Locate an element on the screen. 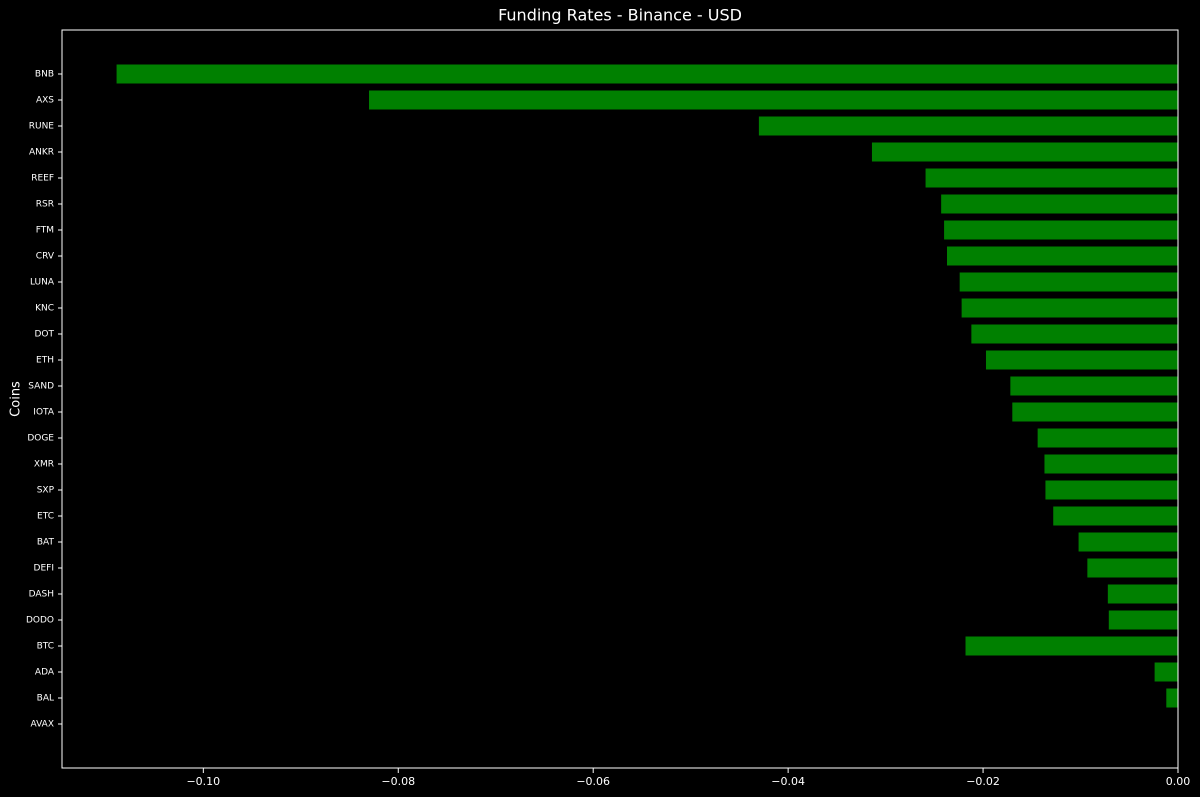 This screenshot has width=1200, height=797. y-tick-label: AVAX is located at coordinates (42, 725).